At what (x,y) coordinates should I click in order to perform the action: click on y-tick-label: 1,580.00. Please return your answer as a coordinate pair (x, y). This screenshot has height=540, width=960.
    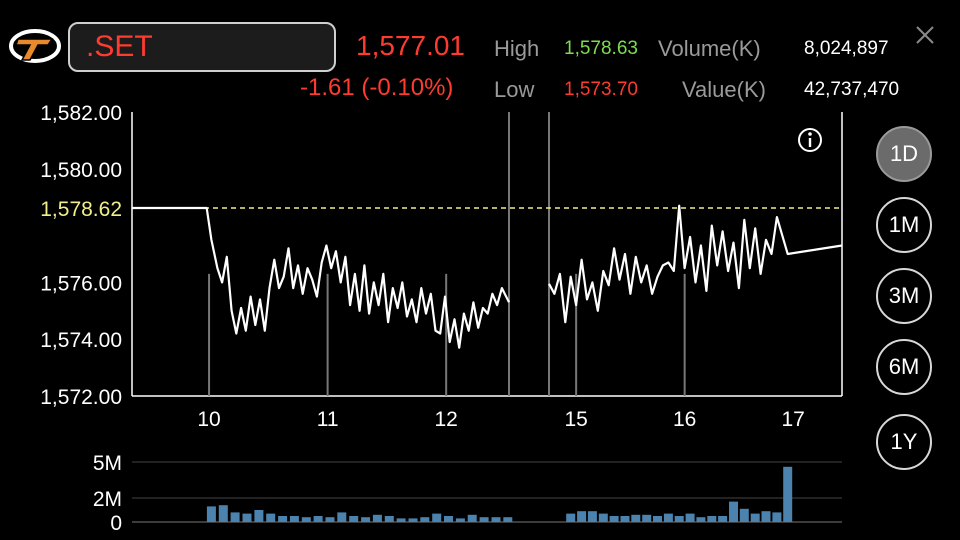
    Looking at the image, I should click on (81, 170).